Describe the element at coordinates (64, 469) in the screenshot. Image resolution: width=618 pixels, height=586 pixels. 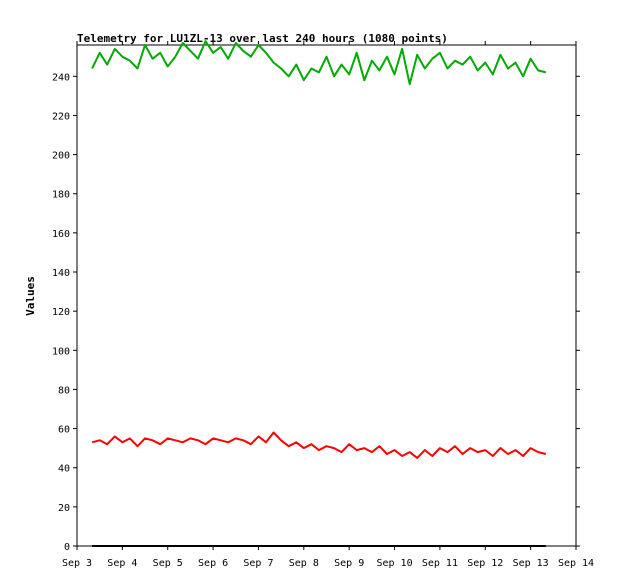
I see `y-tick-label: 40` at that location.